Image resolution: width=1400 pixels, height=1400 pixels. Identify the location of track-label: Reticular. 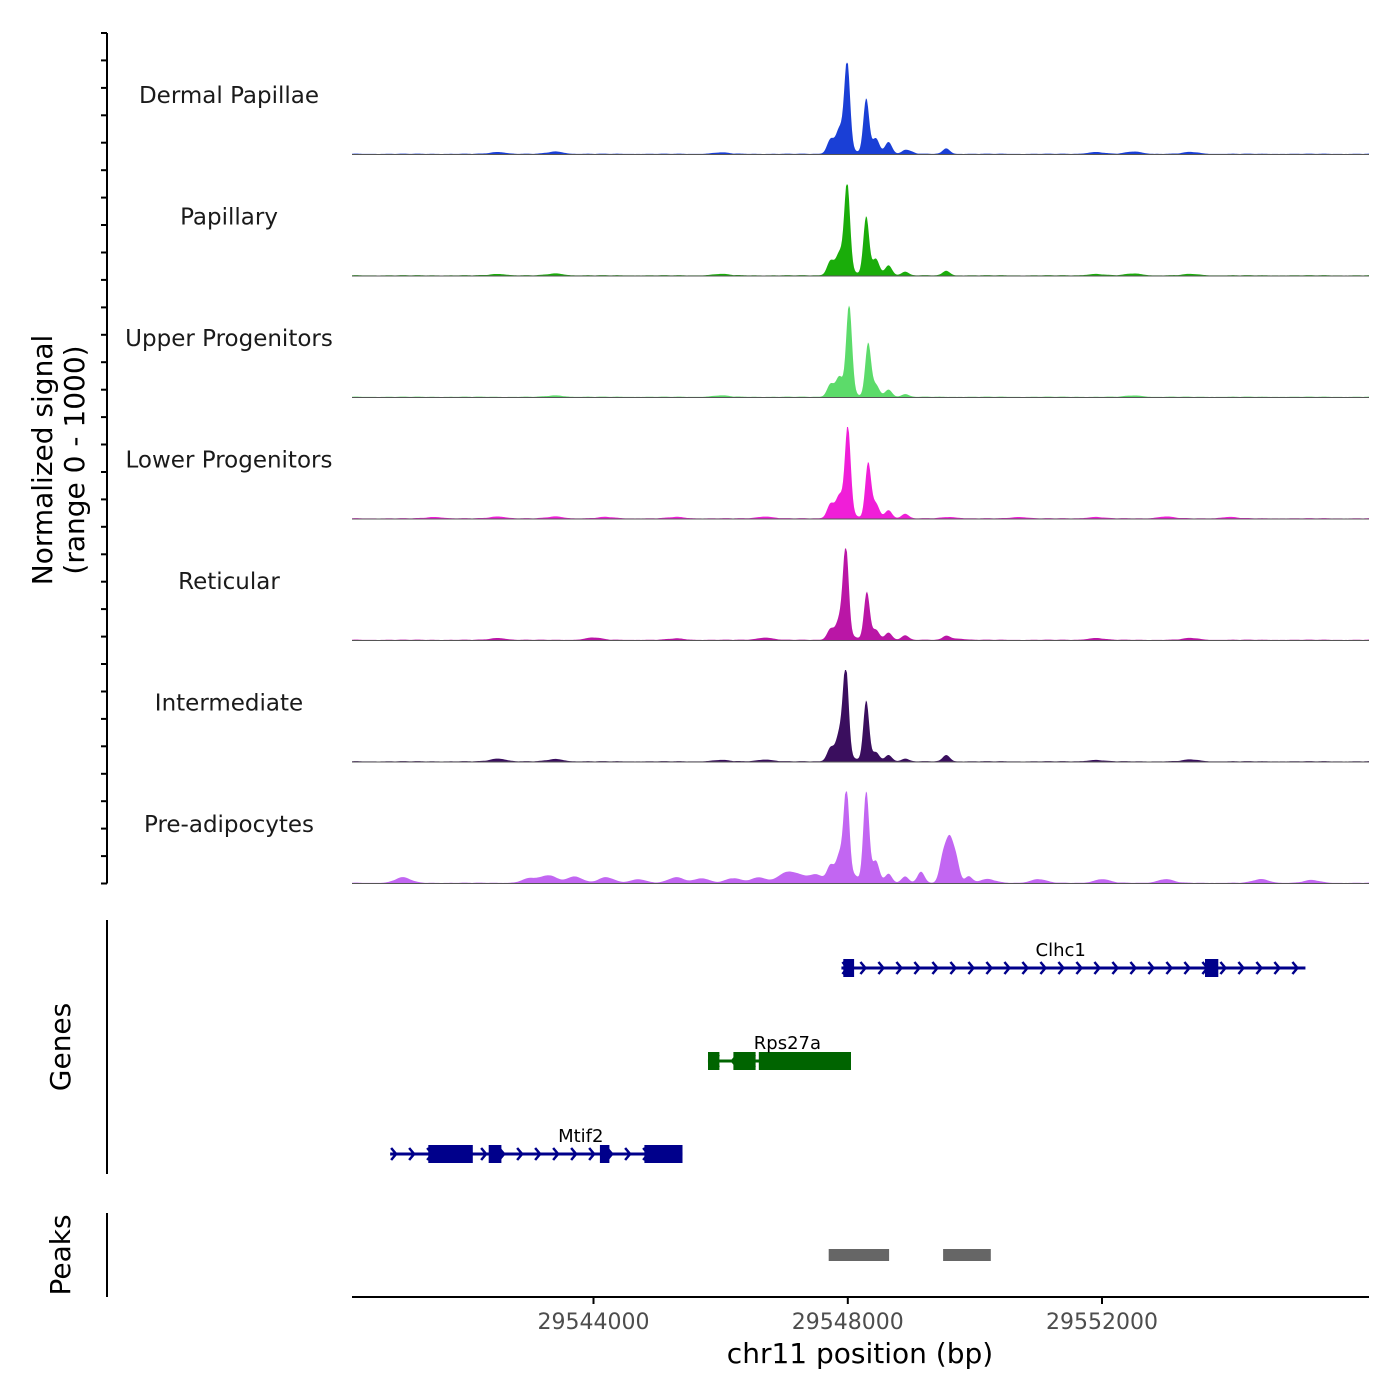
(229, 582).